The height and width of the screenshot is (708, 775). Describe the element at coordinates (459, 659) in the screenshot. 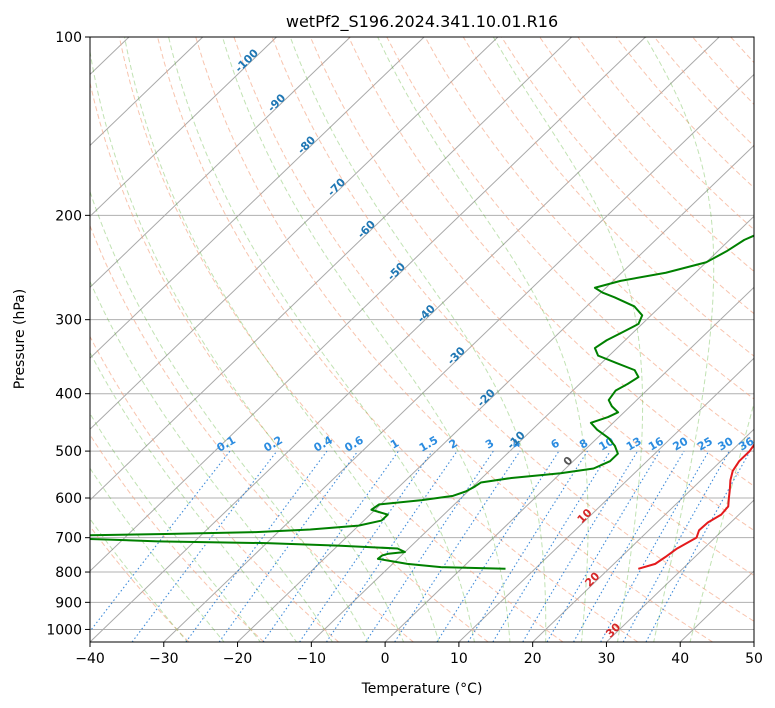

I see `x-tick-label: 10` at that location.